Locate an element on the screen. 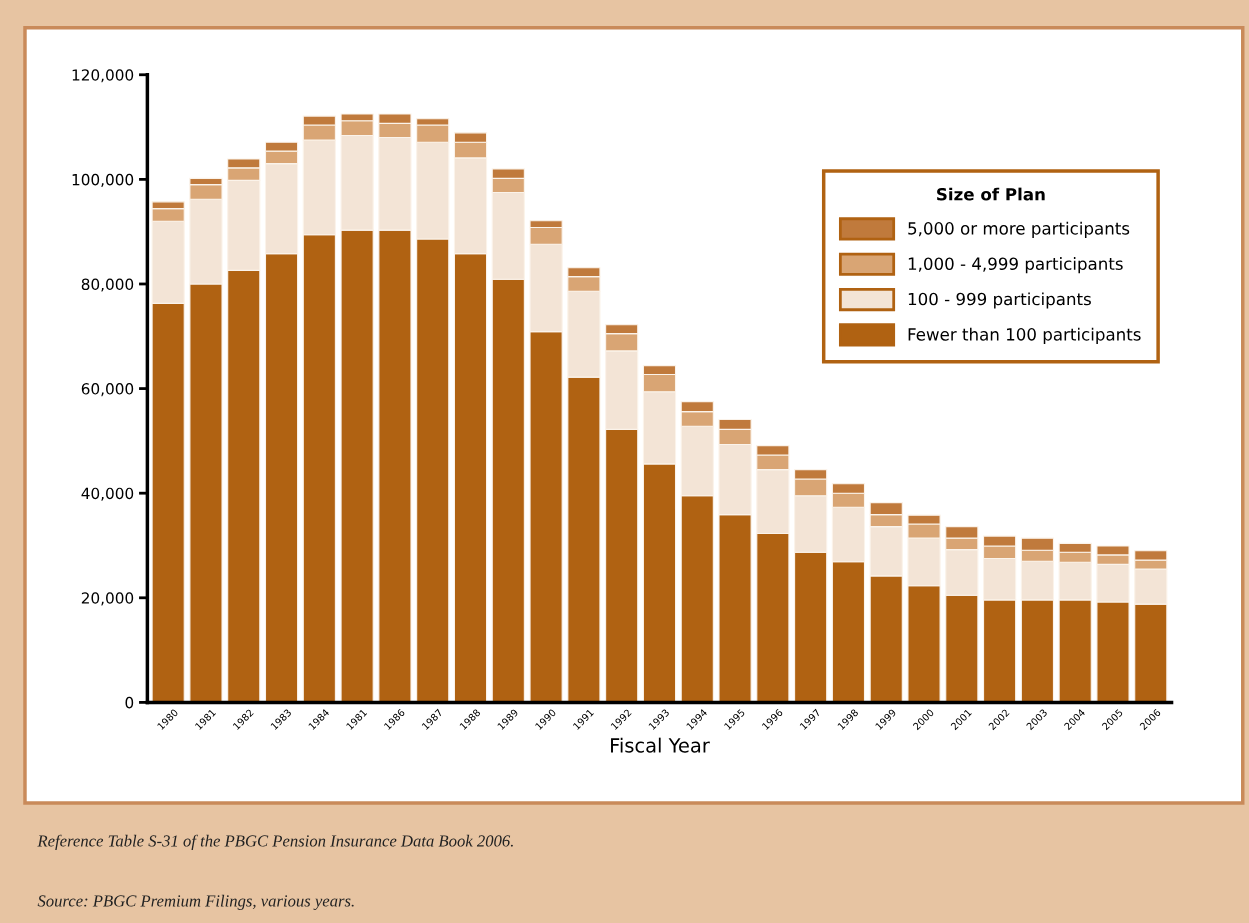 This screenshot has height=923, width=1249. y-tick-label: 60,000 is located at coordinates (107, 390).